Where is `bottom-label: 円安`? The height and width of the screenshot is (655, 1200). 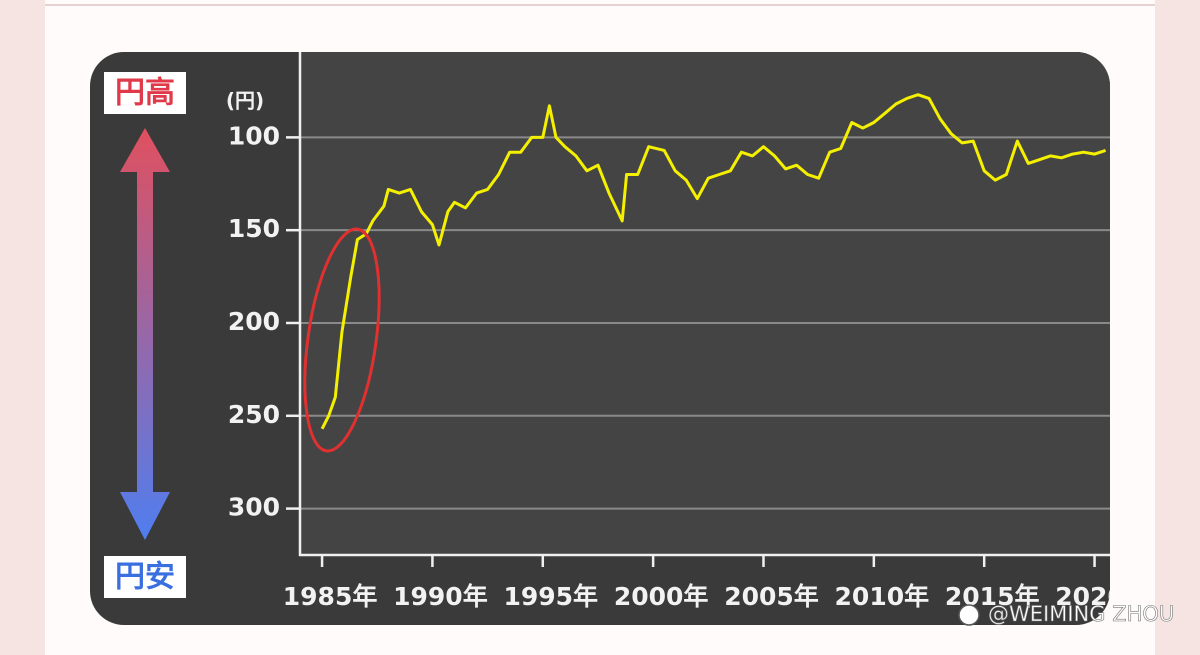 bottom-label: 円安 is located at coordinates (145, 577).